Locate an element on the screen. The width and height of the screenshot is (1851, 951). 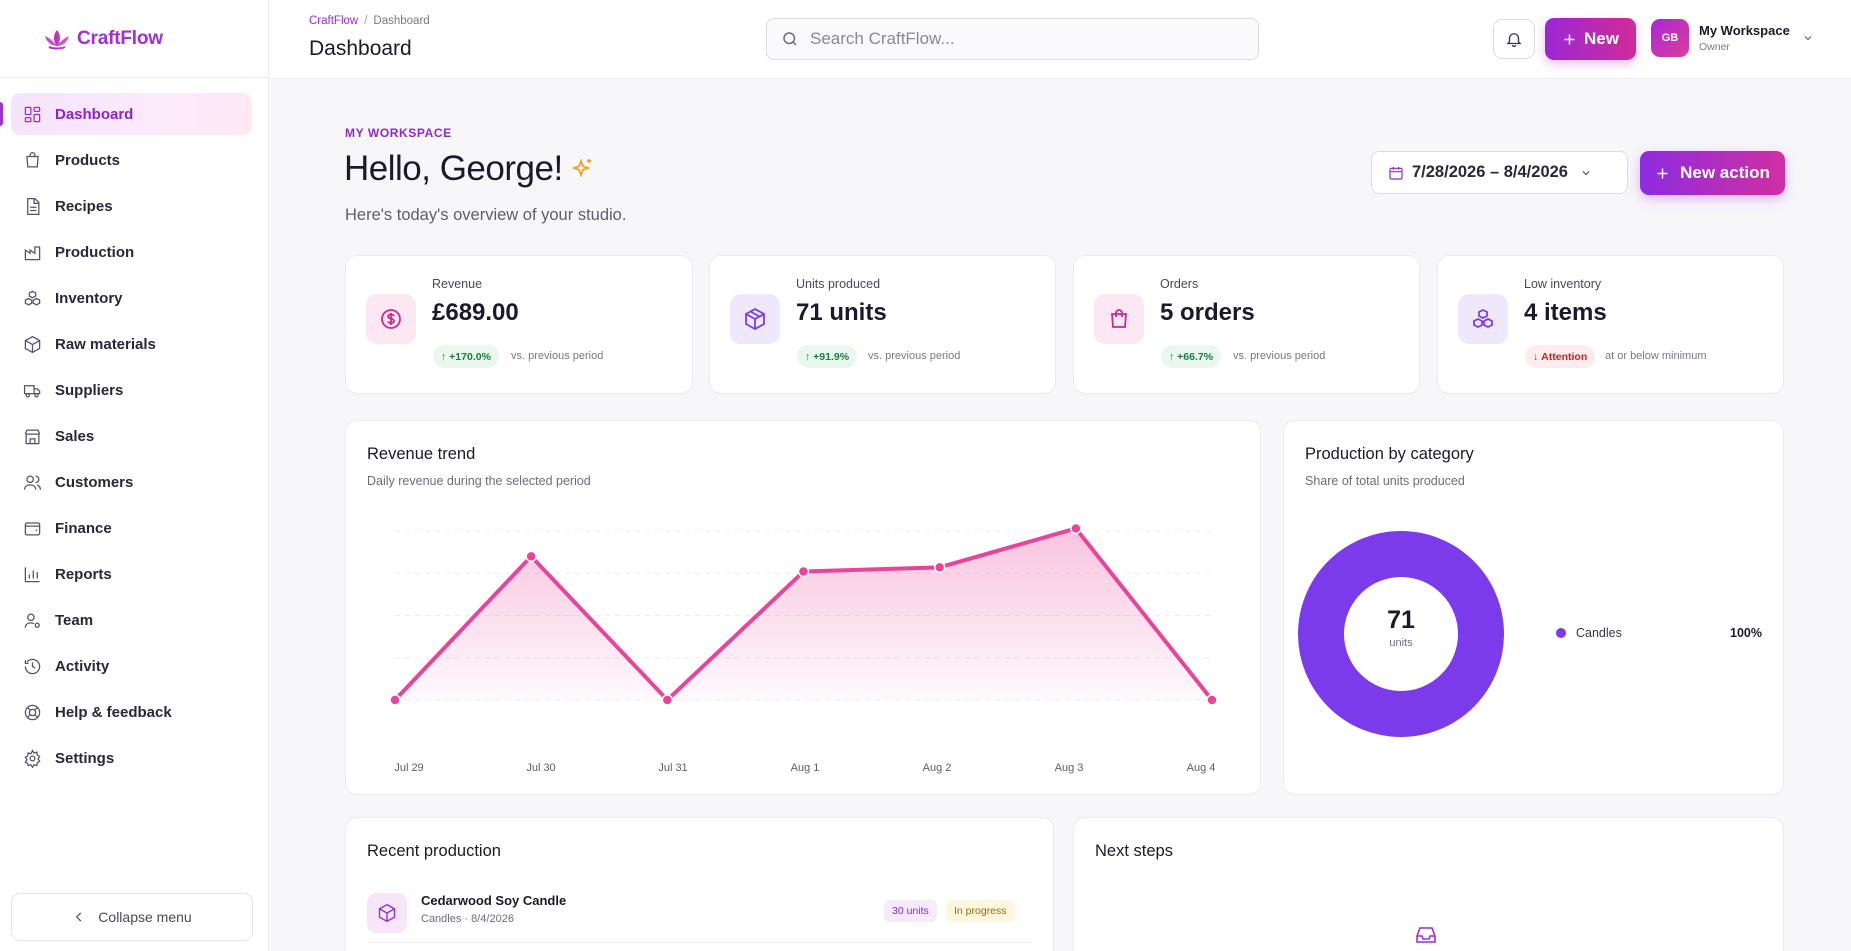
lotus-logo-icon is located at coordinates (57, 39).